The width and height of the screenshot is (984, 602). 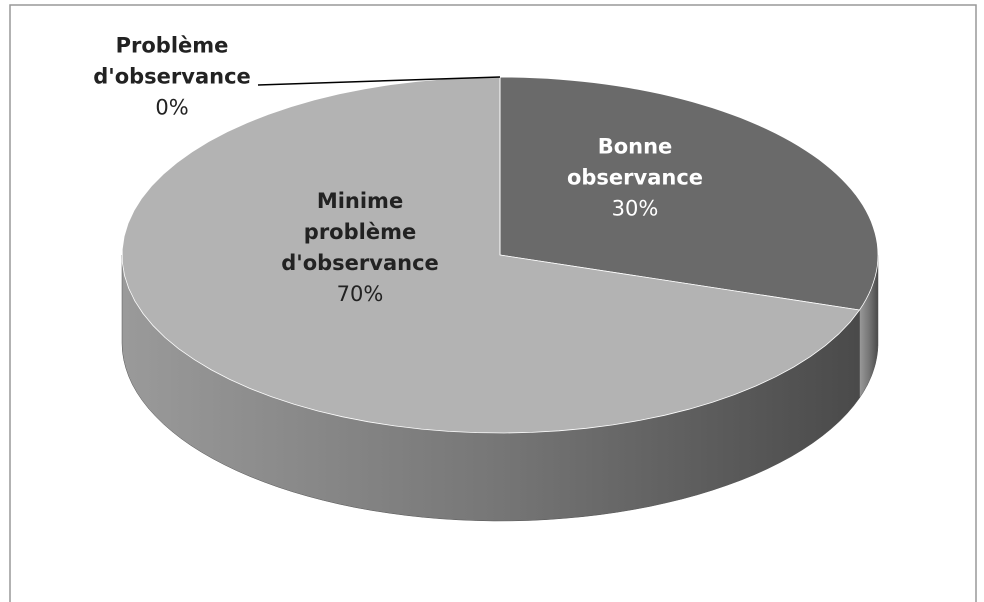 I want to click on category-name: Bonne observance, so click(x=635, y=162).